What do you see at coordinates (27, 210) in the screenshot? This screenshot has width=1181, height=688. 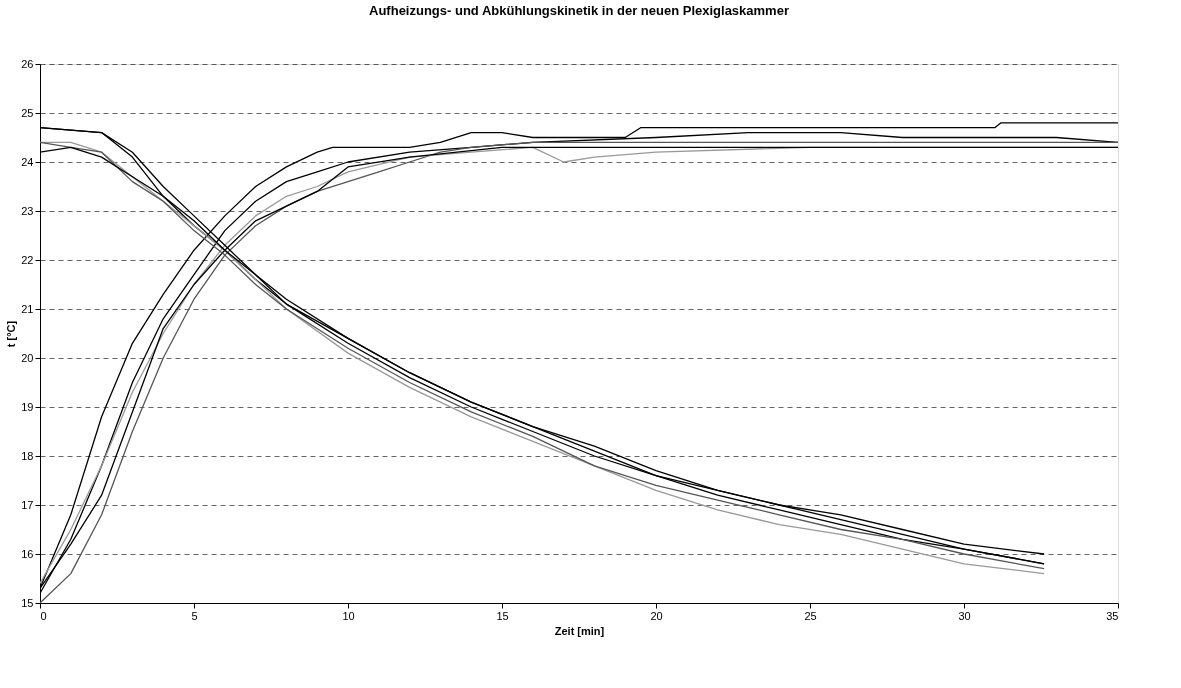 I see `y-tick-label: 23` at bounding box center [27, 210].